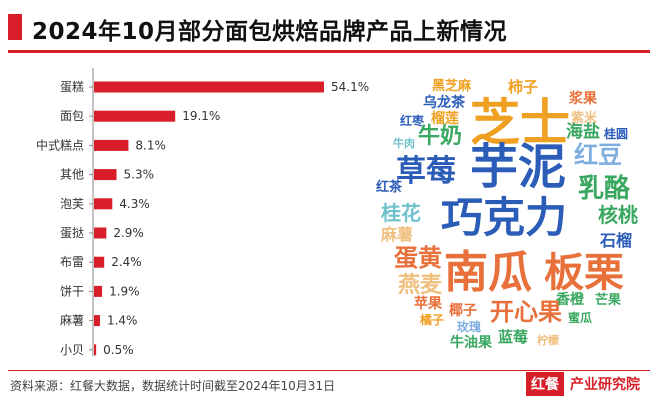 This screenshot has width=660, height=406. Describe the element at coordinates (418, 258) in the screenshot. I see `word-cloud-word: 蛋黄` at that location.